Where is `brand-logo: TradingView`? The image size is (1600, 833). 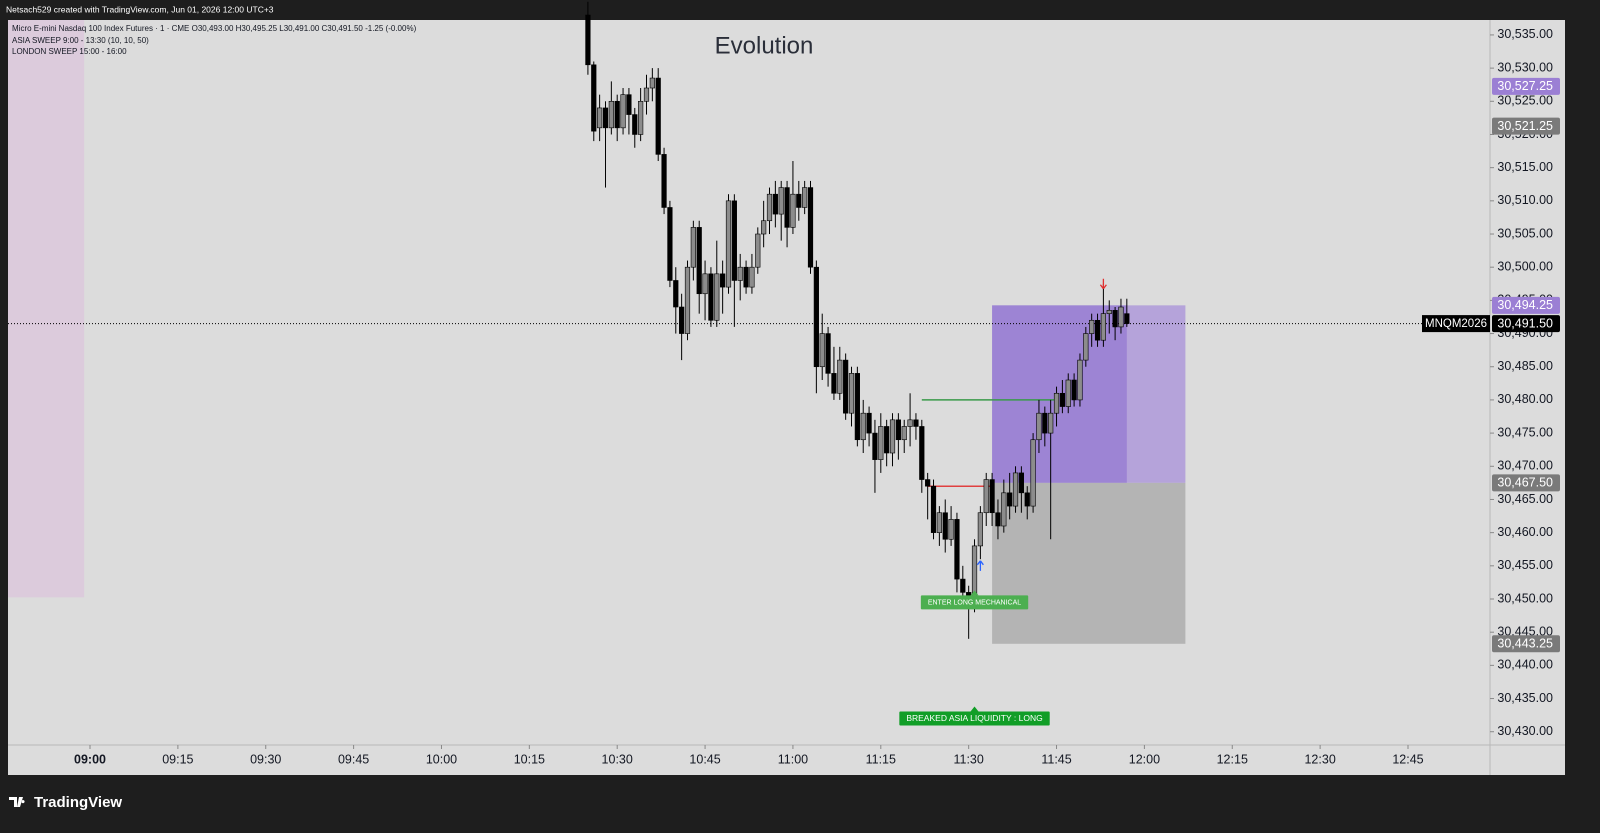 brand-logo: TradingView is located at coordinates (65, 802).